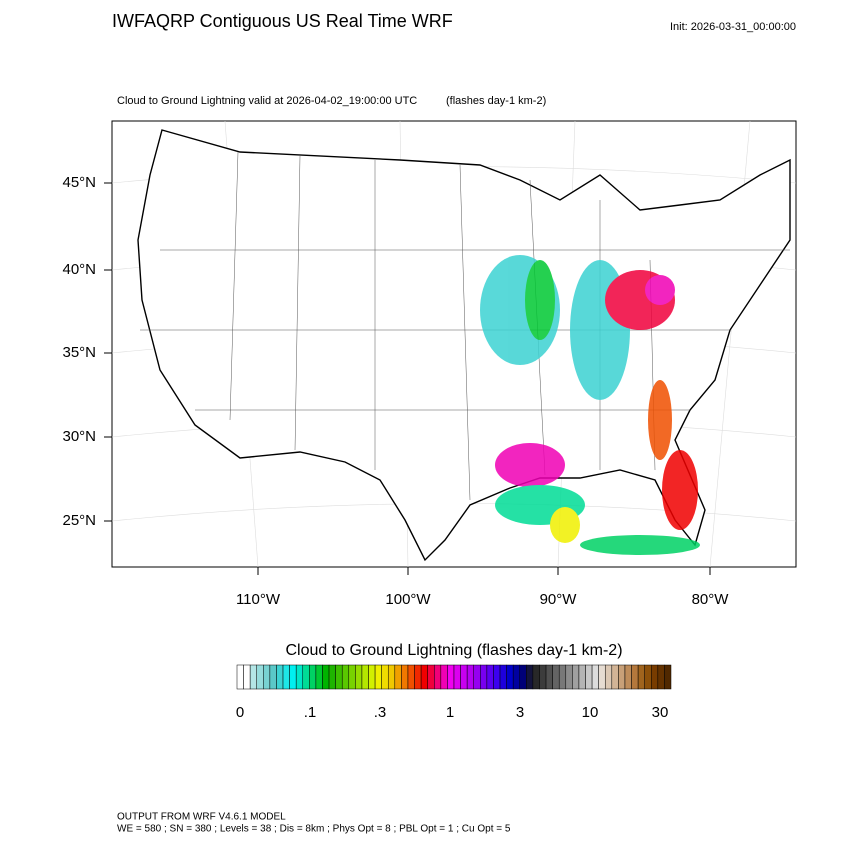 The image size is (850, 850). I want to click on map-units: (flashes day-1 km-2), so click(496, 101).